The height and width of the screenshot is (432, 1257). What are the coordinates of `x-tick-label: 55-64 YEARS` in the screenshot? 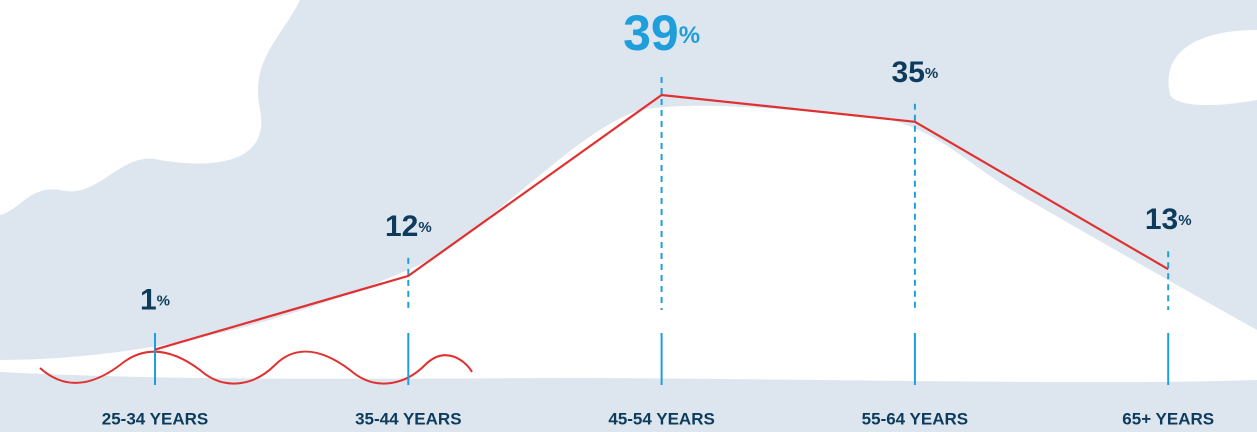 It's located at (915, 418).